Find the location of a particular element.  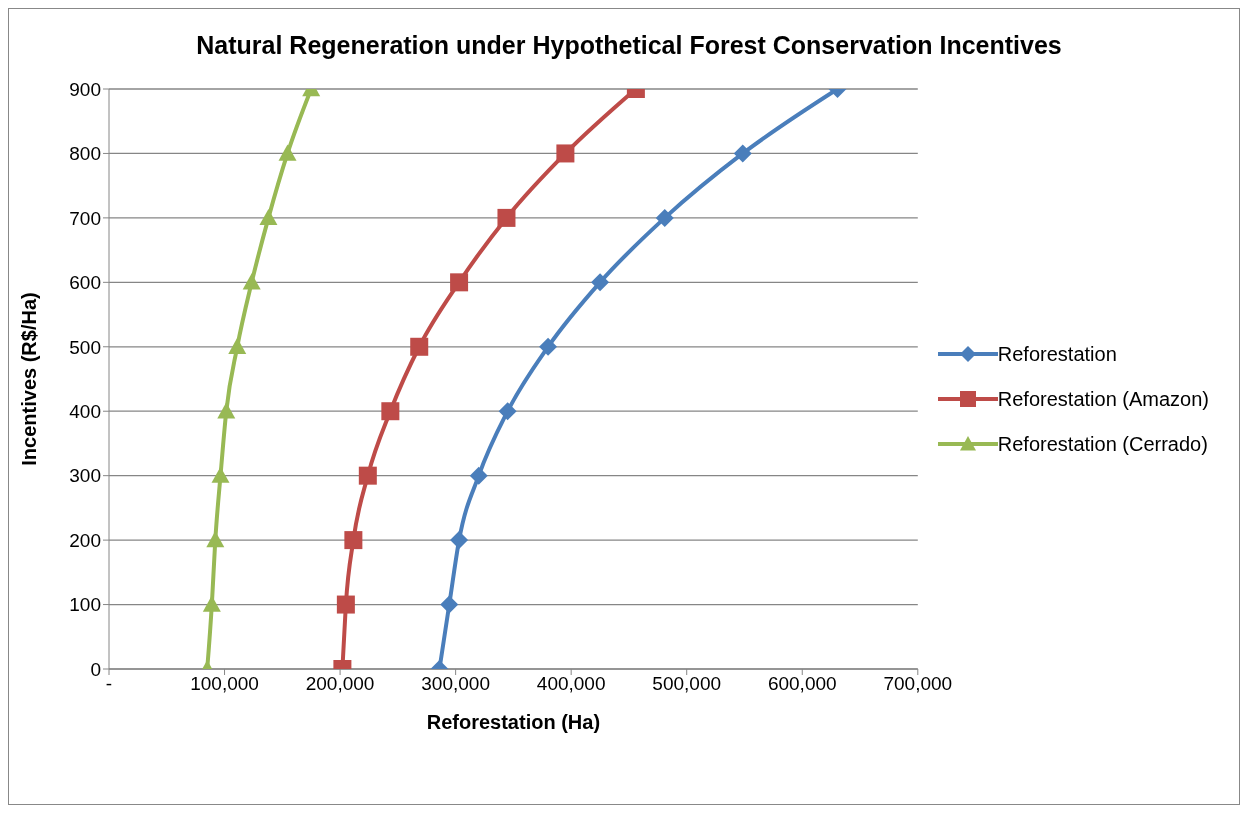

y-tick-label: 0 is located at coordinates (95, 669).